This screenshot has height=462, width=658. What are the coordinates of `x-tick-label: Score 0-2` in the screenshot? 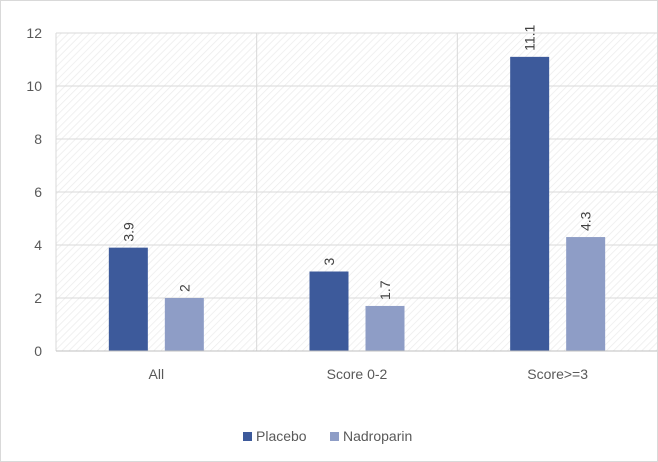 It's located at (357, 374).